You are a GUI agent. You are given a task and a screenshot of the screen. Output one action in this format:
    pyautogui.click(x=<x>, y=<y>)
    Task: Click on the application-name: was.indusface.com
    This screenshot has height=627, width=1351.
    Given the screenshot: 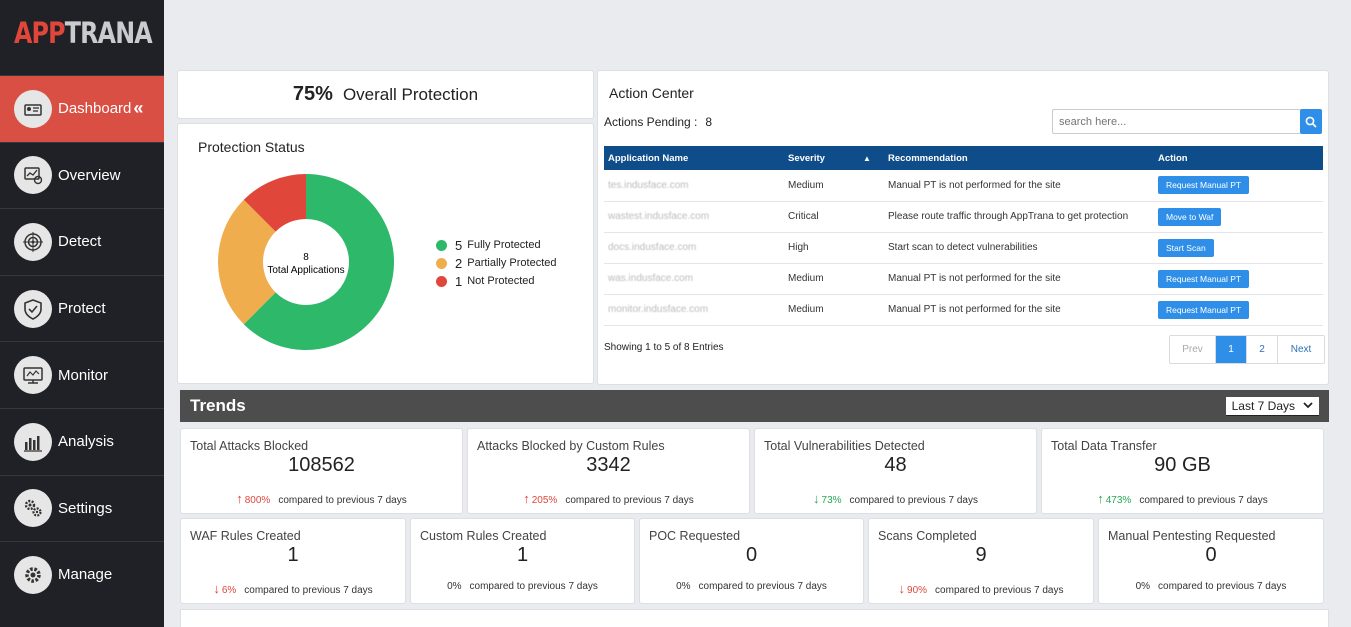 What is the action you would take?
    pyautogui.click(x=694, y=279)
    